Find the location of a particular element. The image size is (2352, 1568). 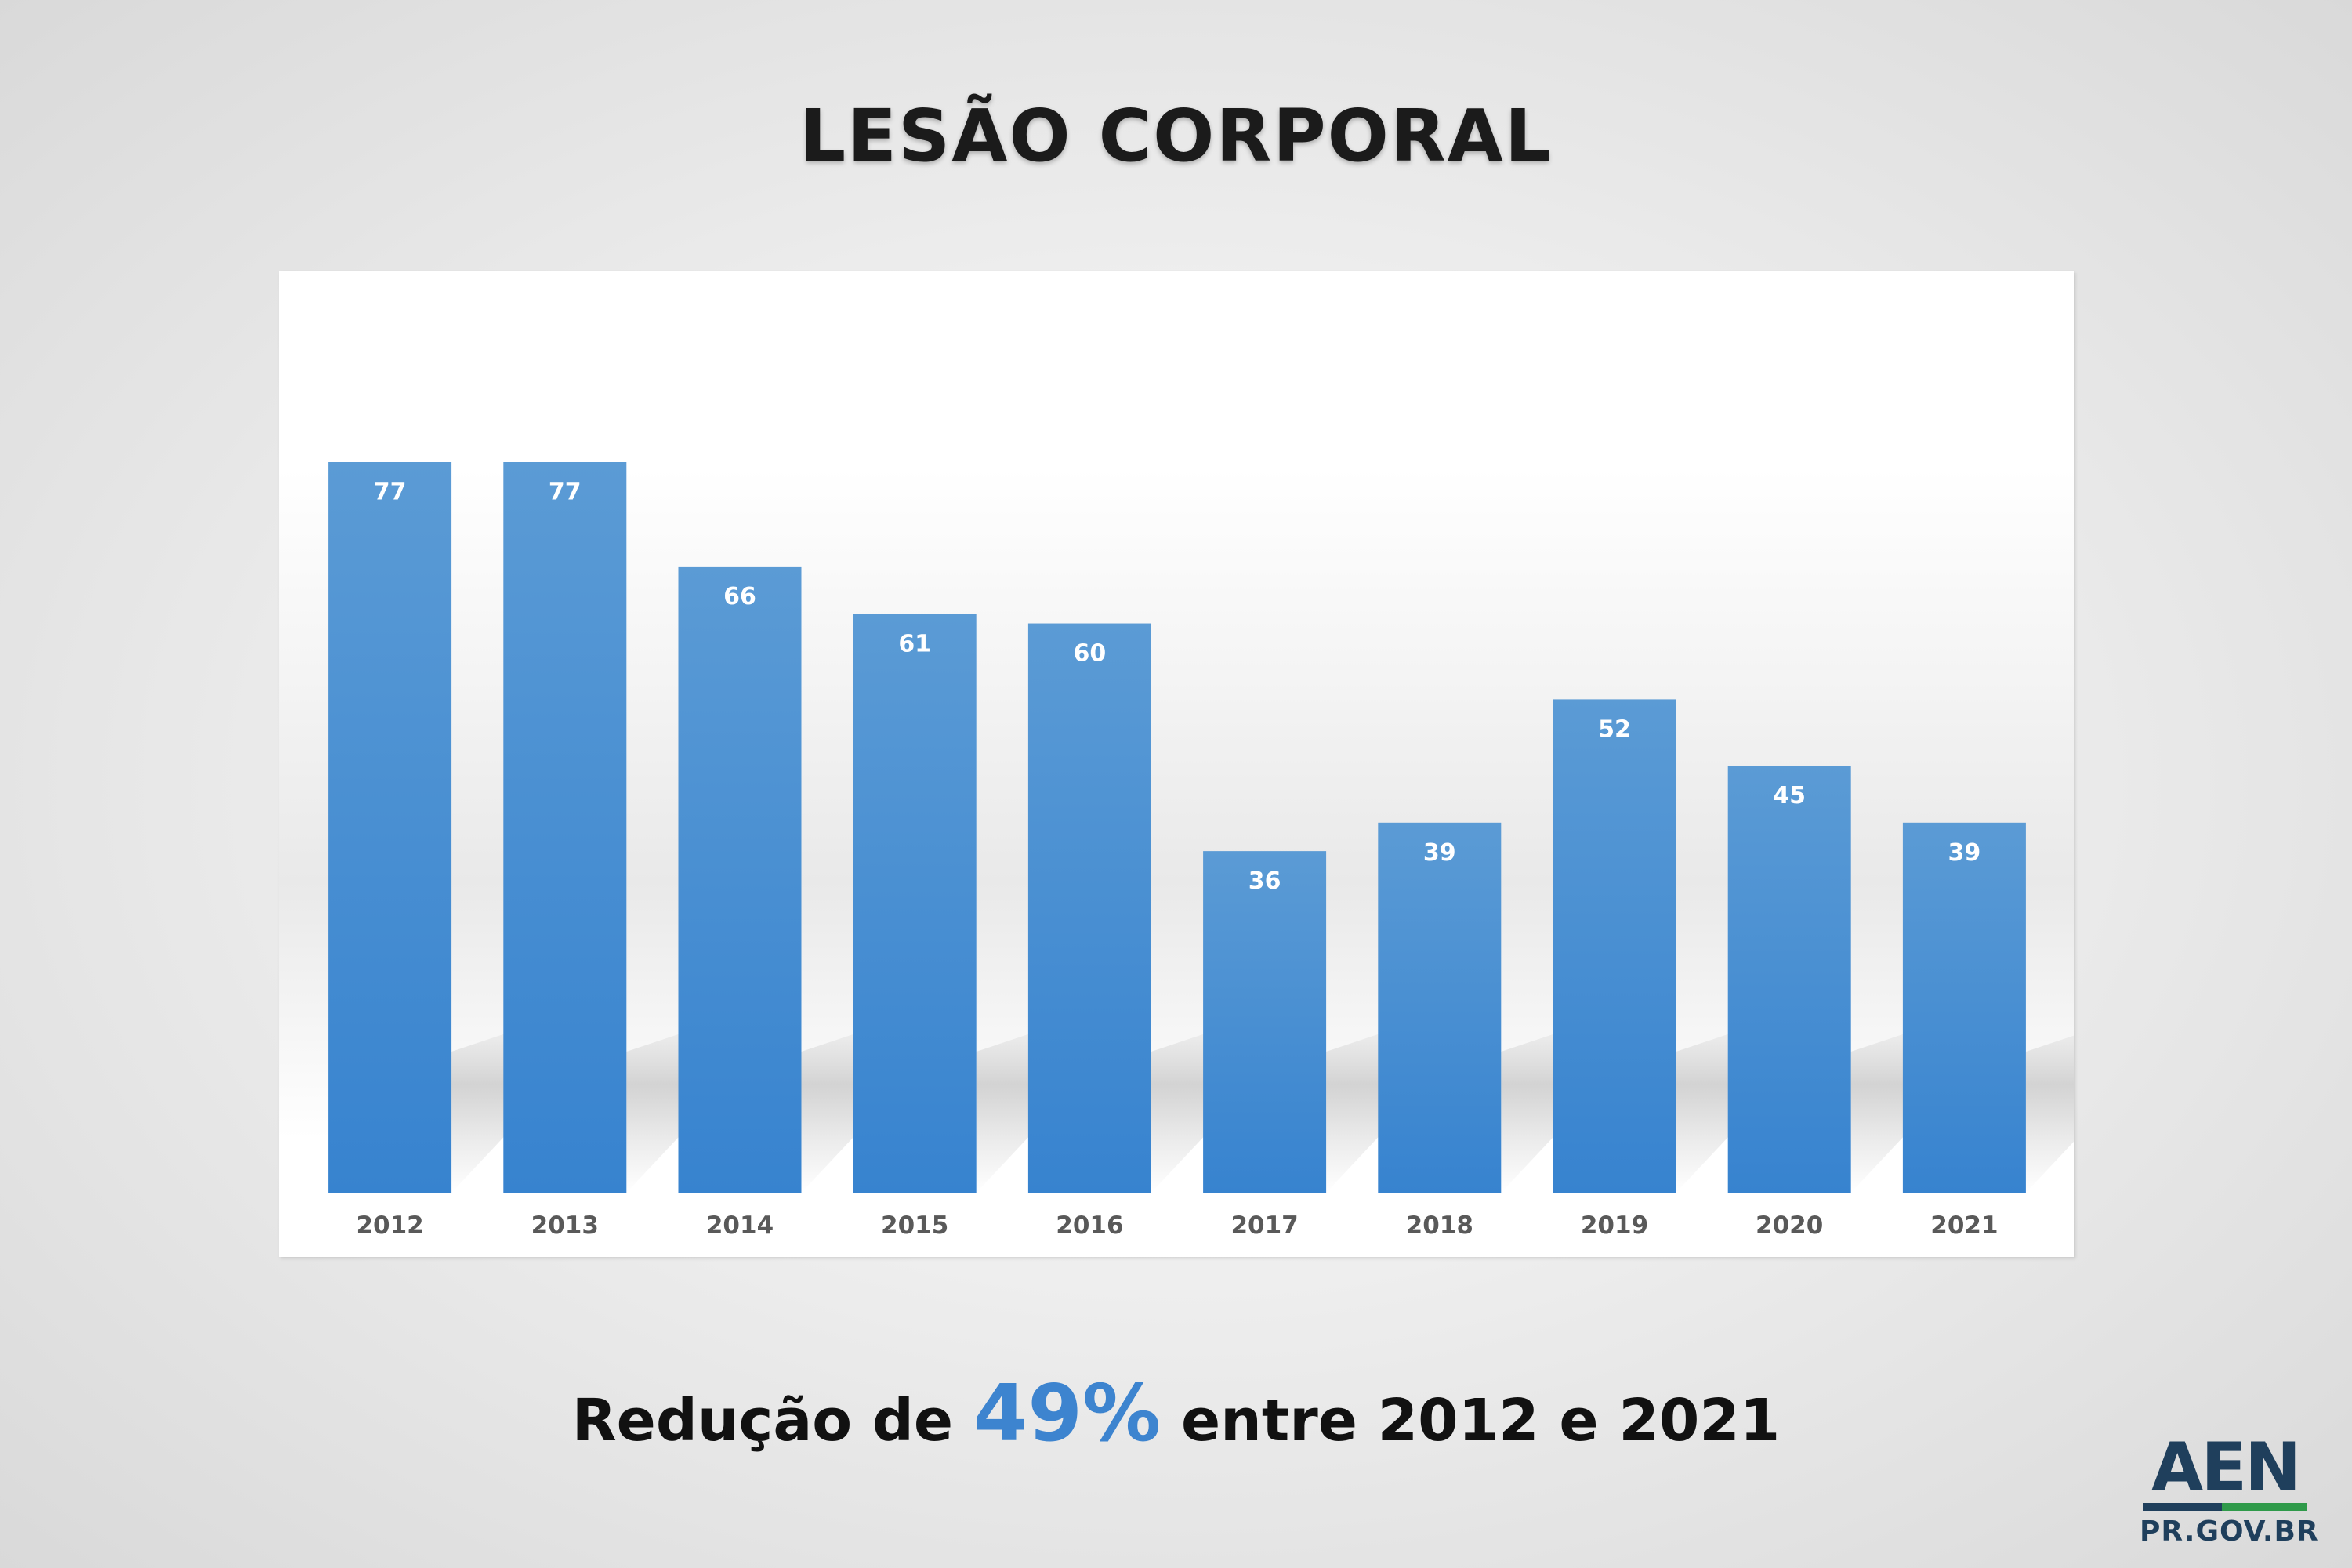

x-tick-label: 2015 is located at coordinates (915, 1225).